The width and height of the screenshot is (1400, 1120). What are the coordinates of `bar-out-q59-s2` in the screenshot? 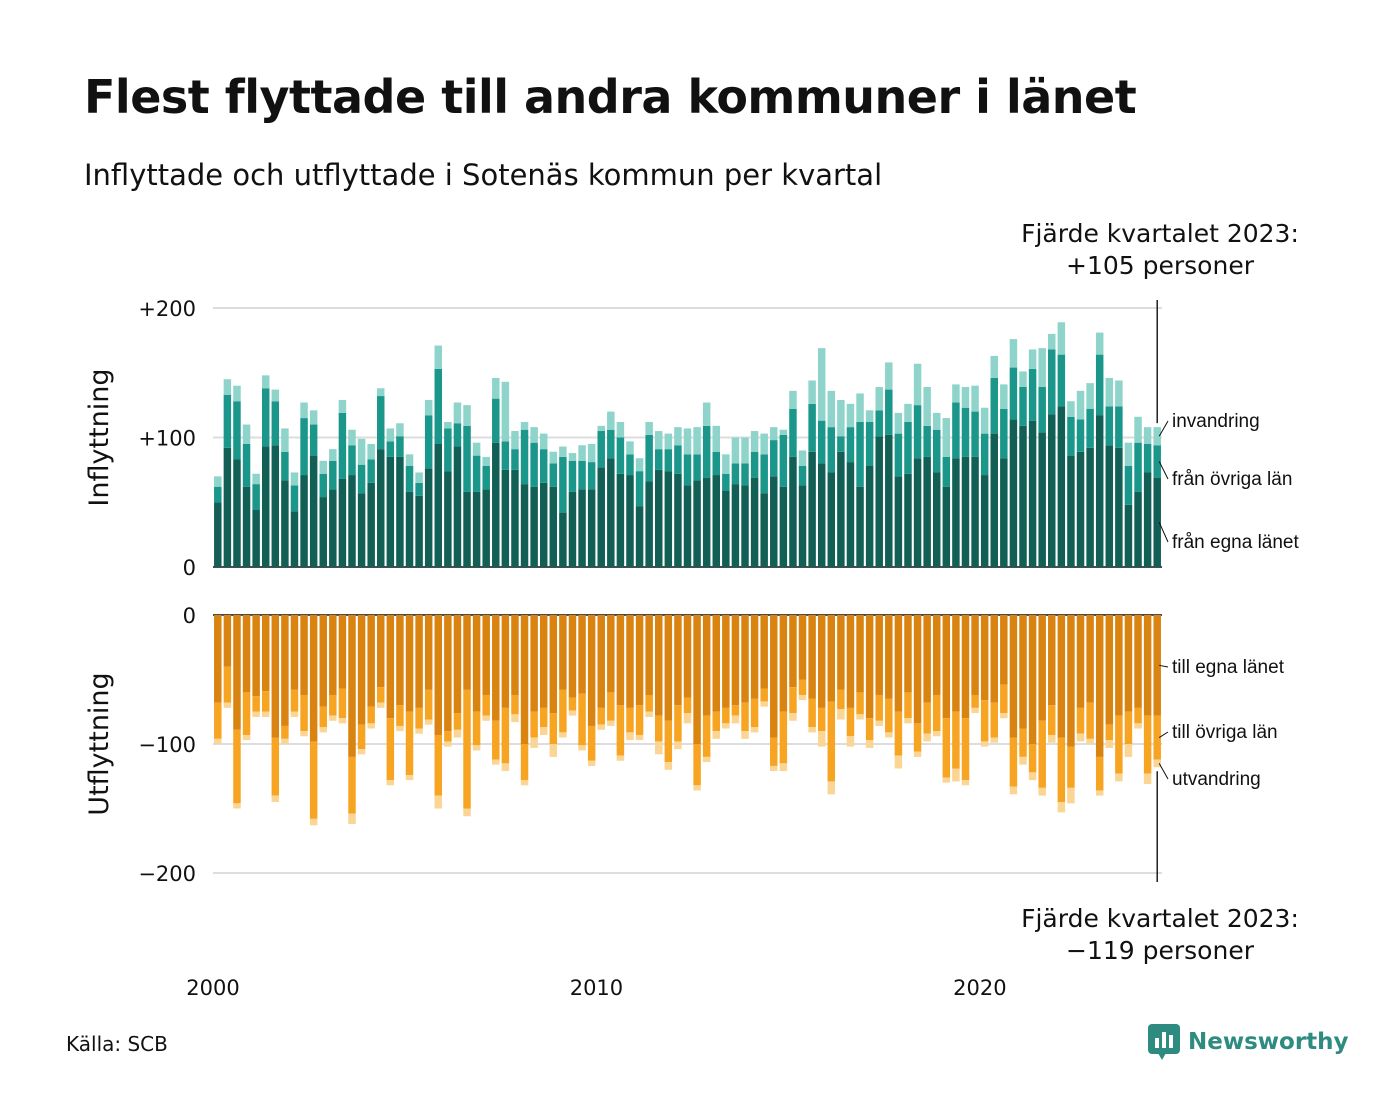 It's located at (774, 768).